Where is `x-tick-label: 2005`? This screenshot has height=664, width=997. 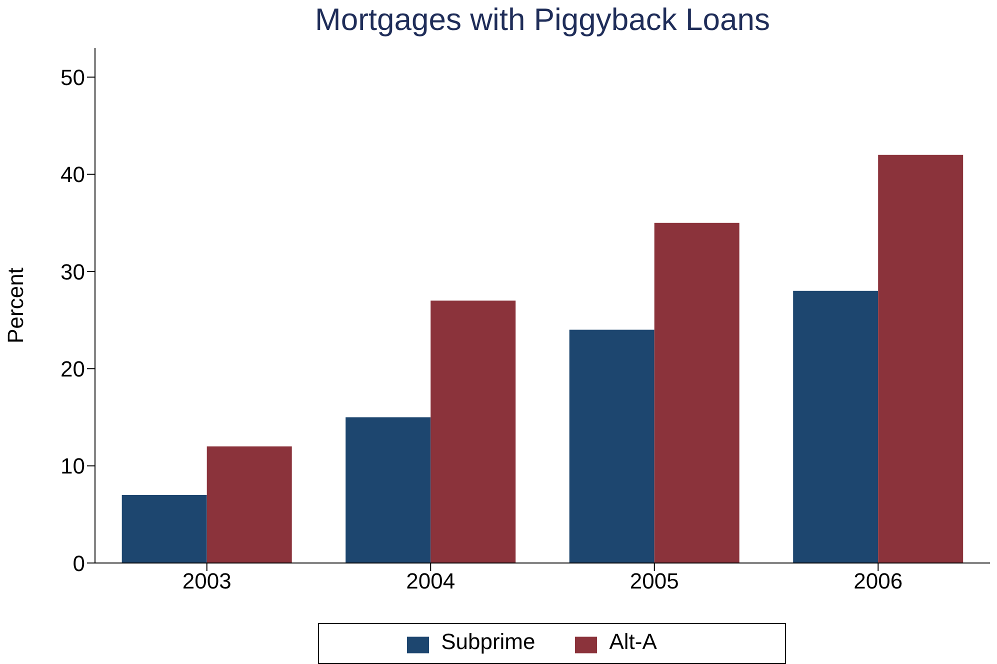
x-tick-label: 2005 is located at coordinates (654, 581).